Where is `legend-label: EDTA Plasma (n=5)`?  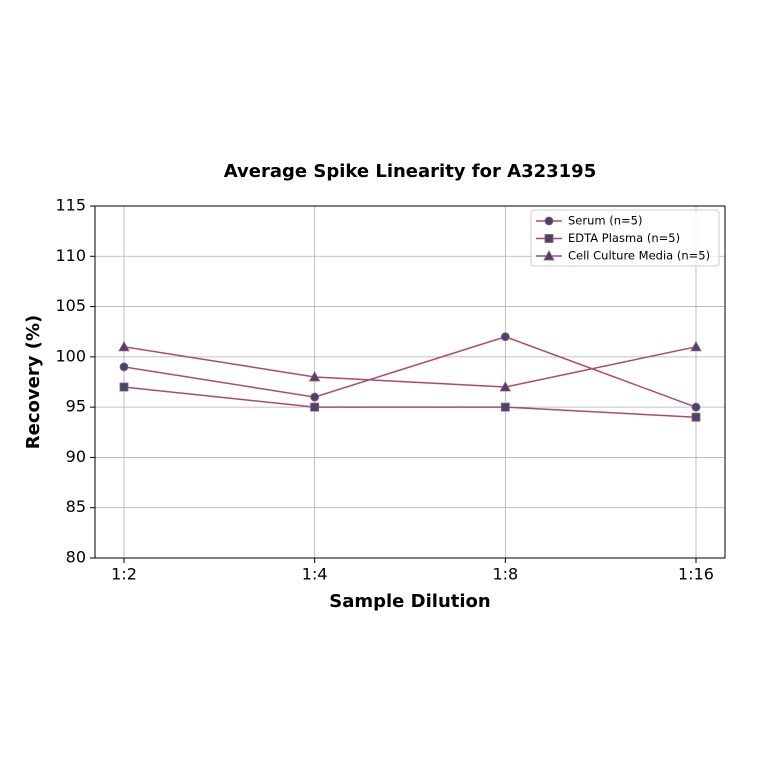 legend-label: EDTA Plasma (n=5) is located at coordinates (624, 238).